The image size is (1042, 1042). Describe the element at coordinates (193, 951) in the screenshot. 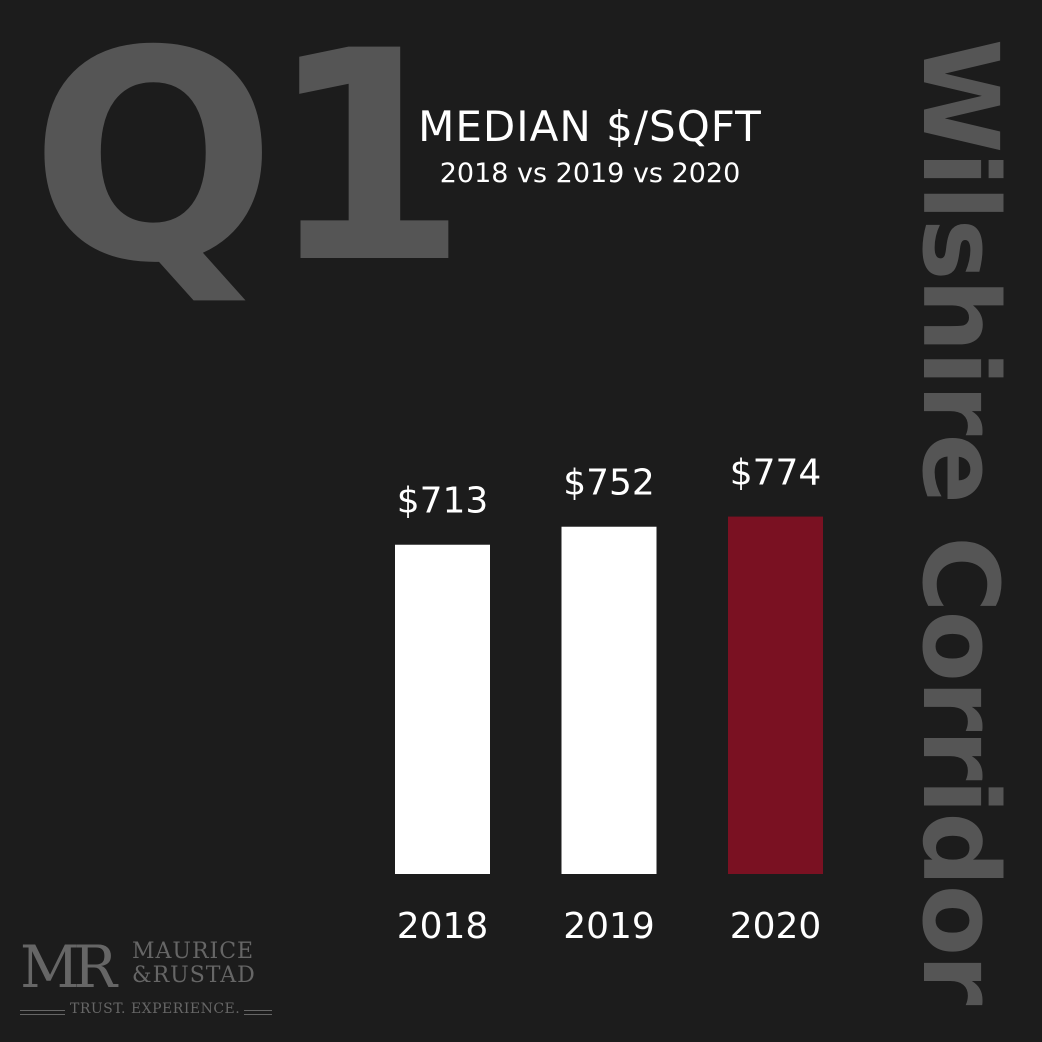

I see `logo-name-line1: MAURICE` at that location.